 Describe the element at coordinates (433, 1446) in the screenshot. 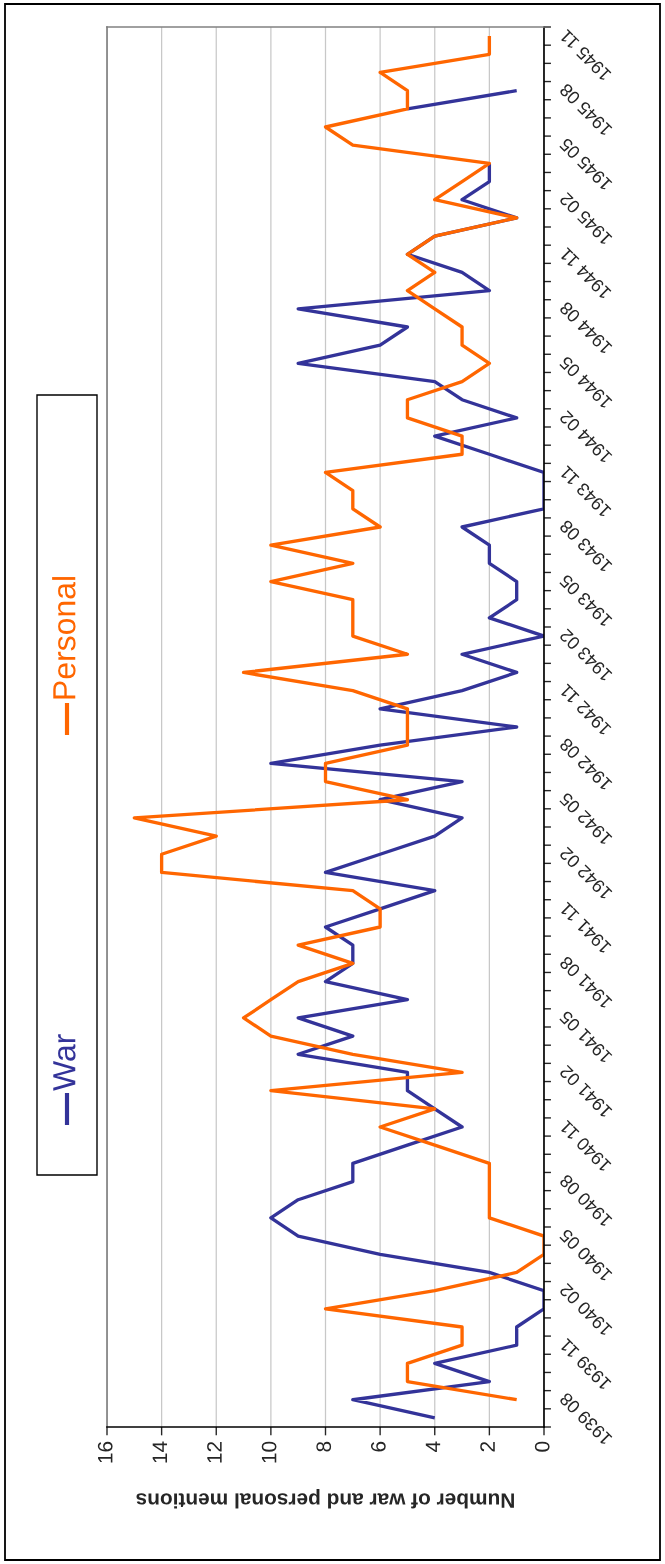

I see `x-tick-label: 4` at that location.